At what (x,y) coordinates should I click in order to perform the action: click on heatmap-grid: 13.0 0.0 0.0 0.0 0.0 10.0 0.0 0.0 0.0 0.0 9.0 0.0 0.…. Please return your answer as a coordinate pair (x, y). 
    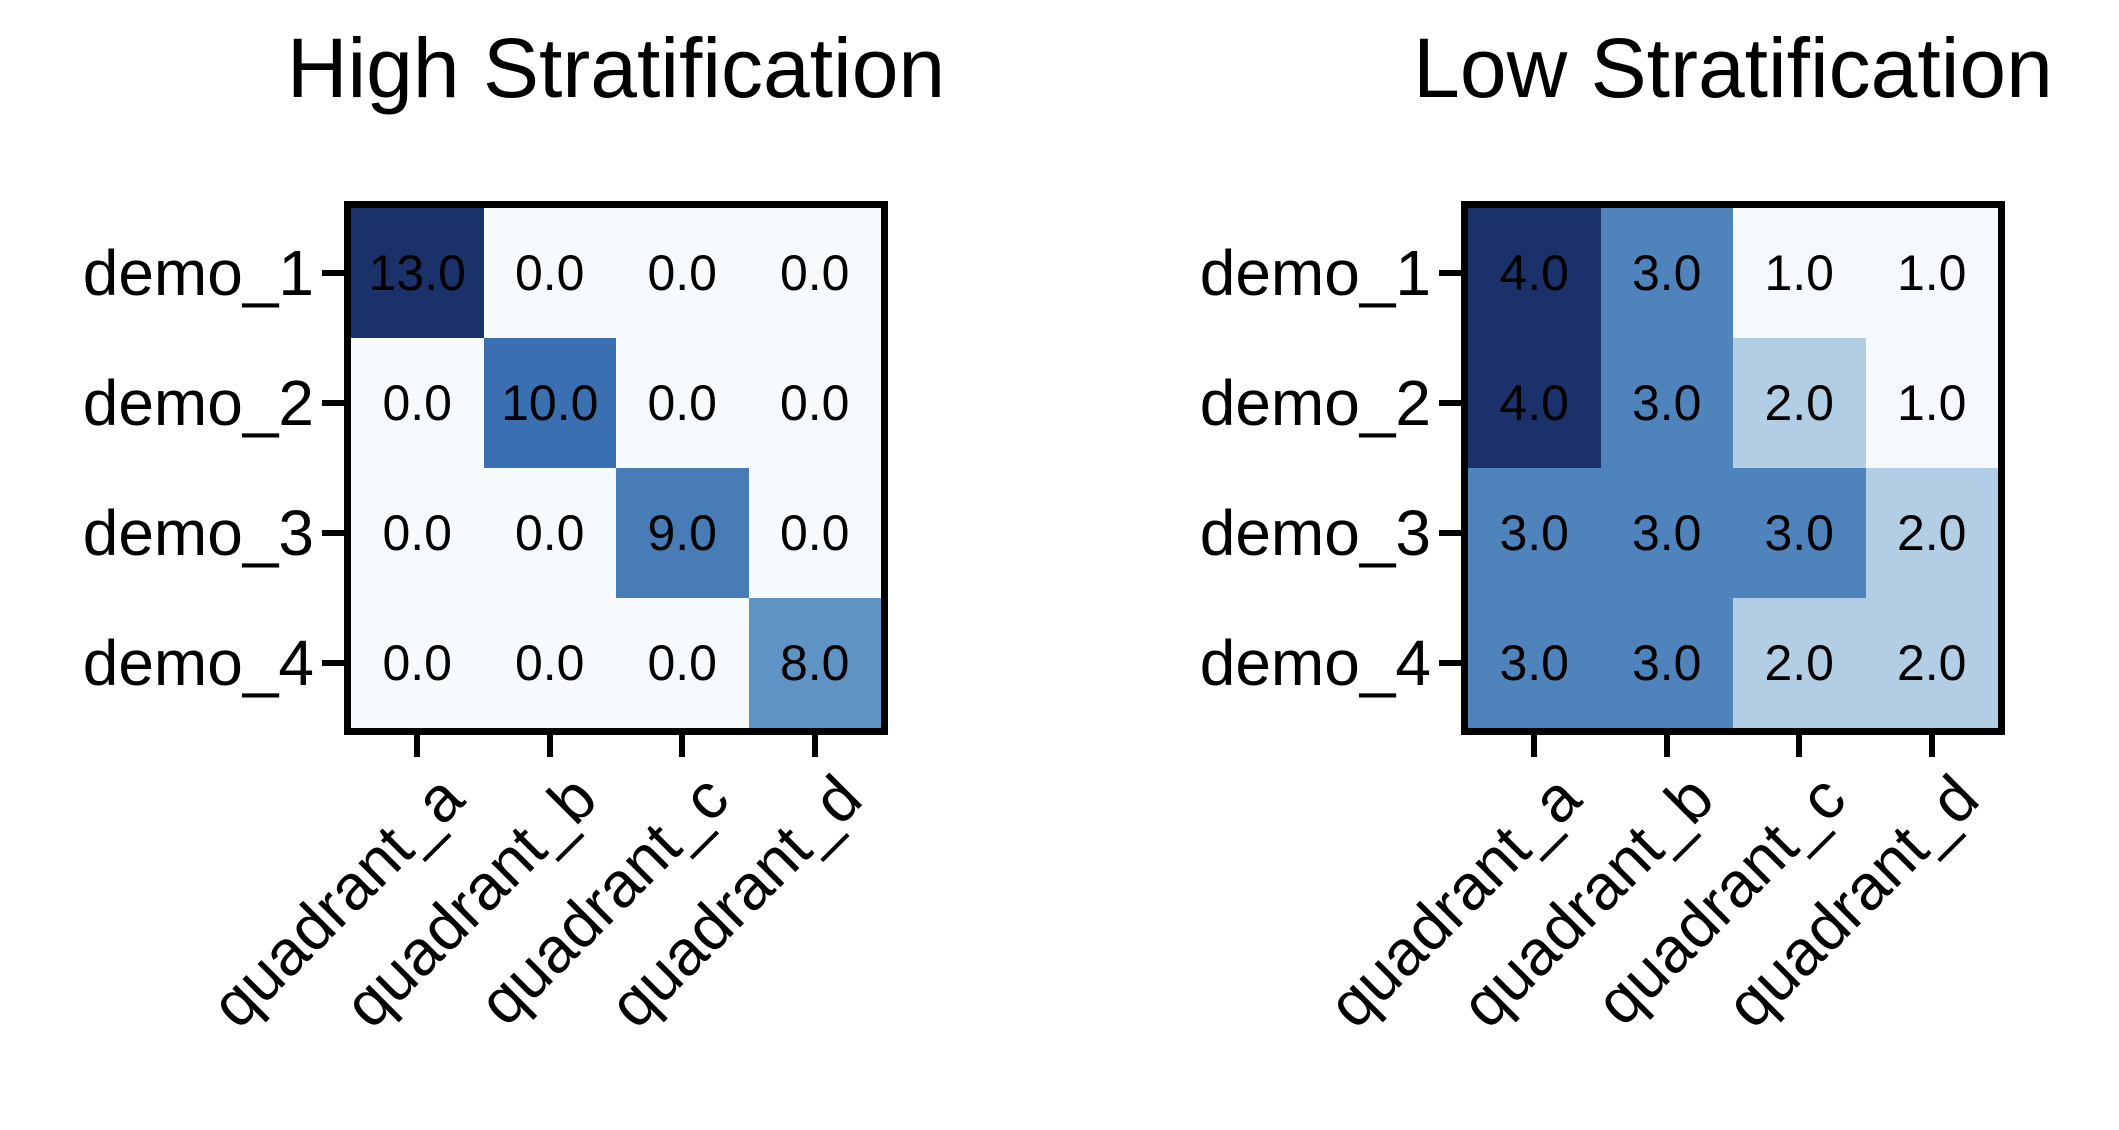
    Looking at the image, I should click on (616, 468).